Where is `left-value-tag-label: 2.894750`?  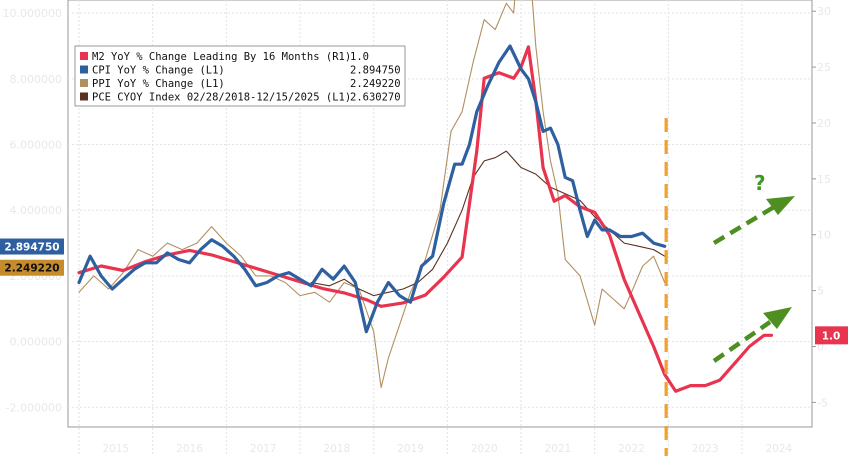 left-value-tag-label: 2.894750 is located at coordinates (31, 248).